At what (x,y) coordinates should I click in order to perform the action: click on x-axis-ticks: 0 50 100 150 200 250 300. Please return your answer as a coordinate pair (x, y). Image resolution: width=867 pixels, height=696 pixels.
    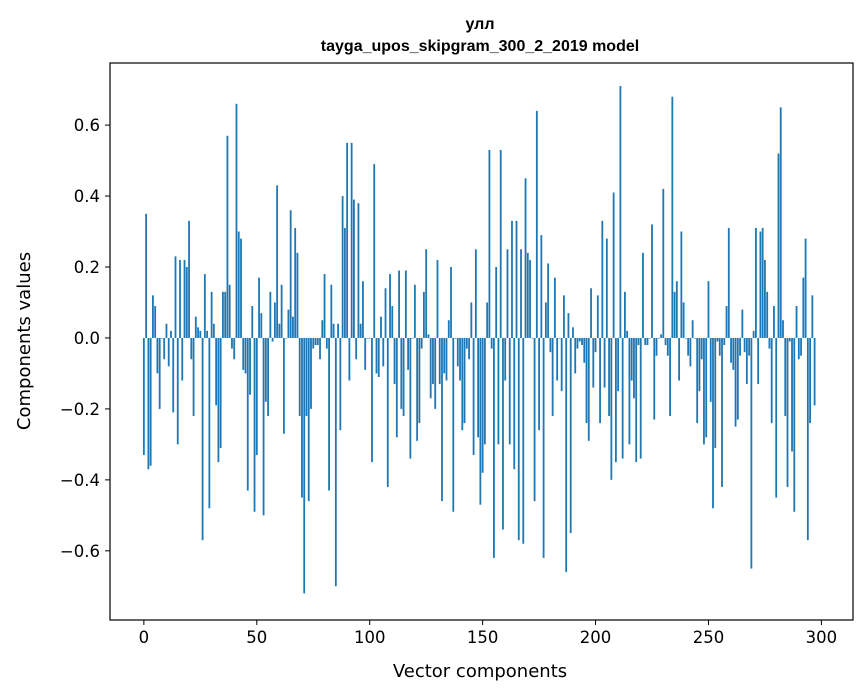
    Looking at the image, I should click on (488, 633).